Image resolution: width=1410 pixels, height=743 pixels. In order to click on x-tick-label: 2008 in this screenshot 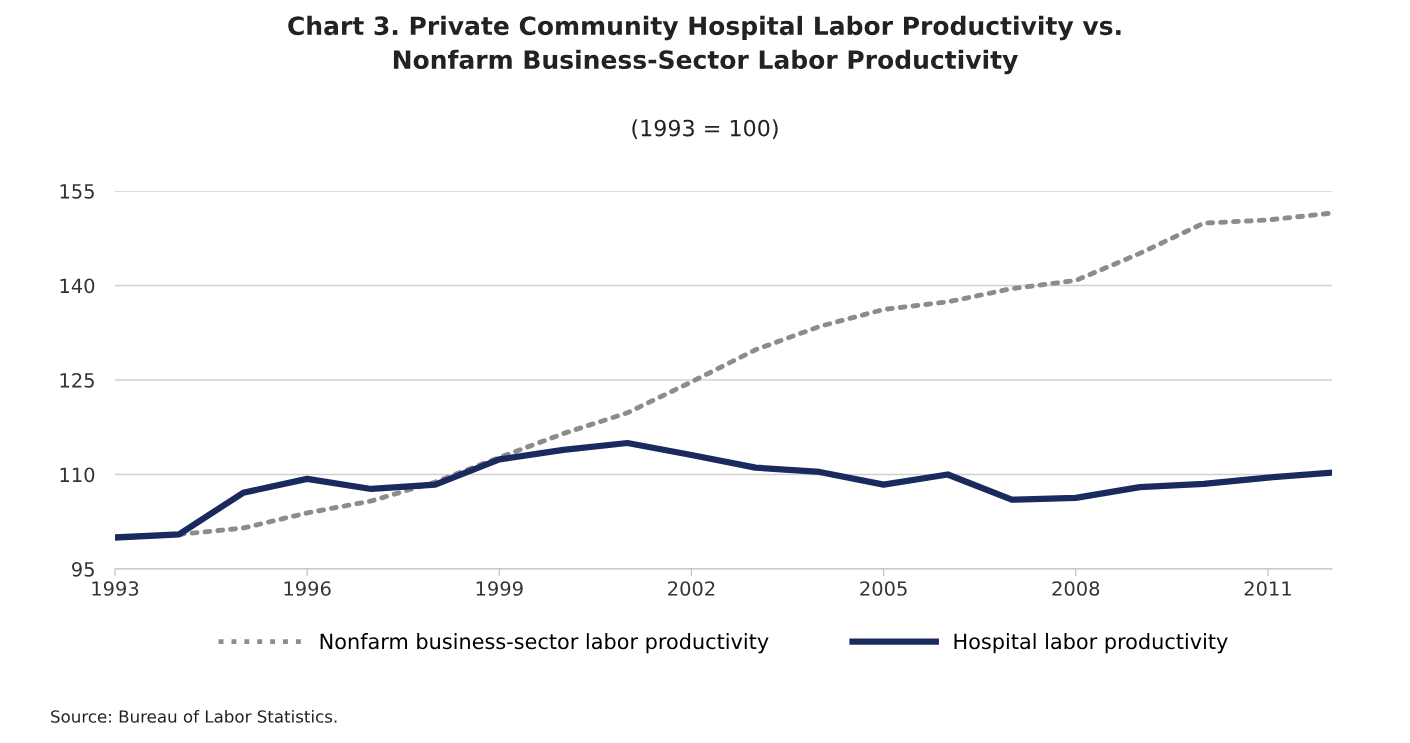, I will do `click(1076, 588)`.